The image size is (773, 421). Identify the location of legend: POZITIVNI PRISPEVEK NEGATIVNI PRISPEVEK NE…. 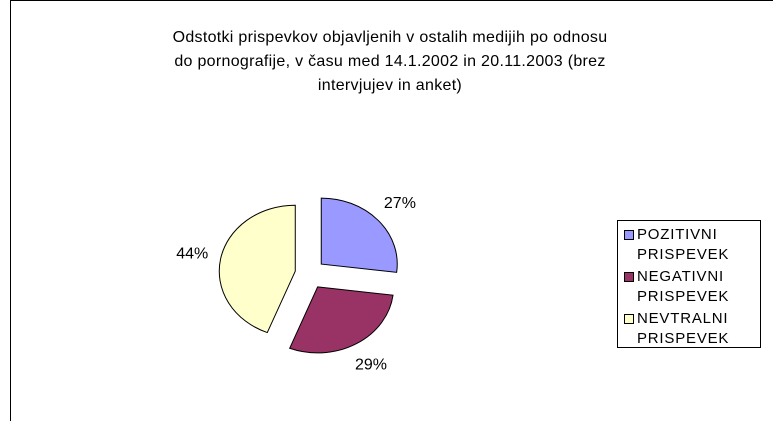
(689, 284).